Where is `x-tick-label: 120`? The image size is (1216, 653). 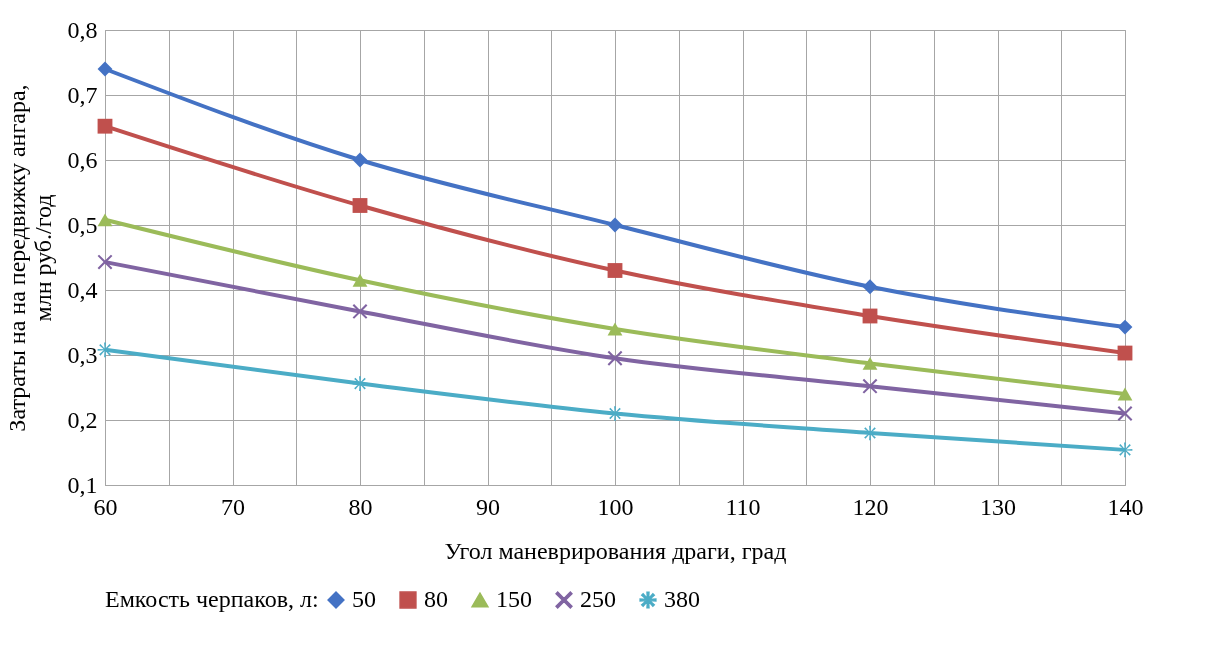 x-tick-label: 120 is located at coordinates (870, 506).